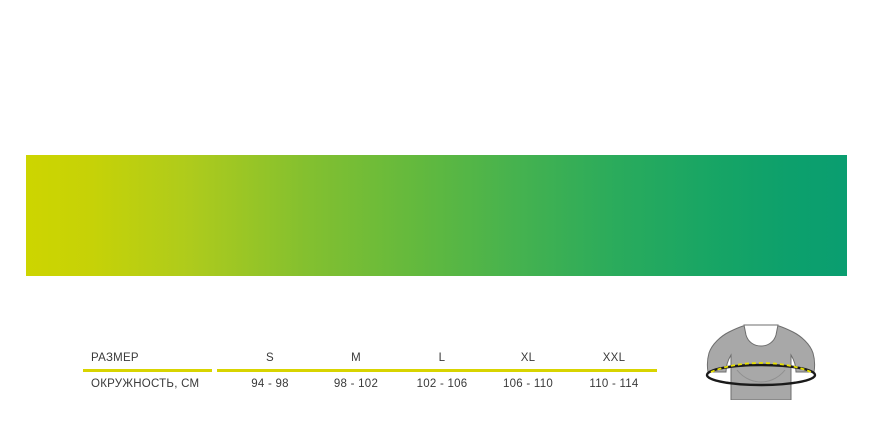 The height and width of the screenshot is (436, 872). Describe the element at coordinates (804, 383) in the screenshot. I see `right-arm-skin` at that location.